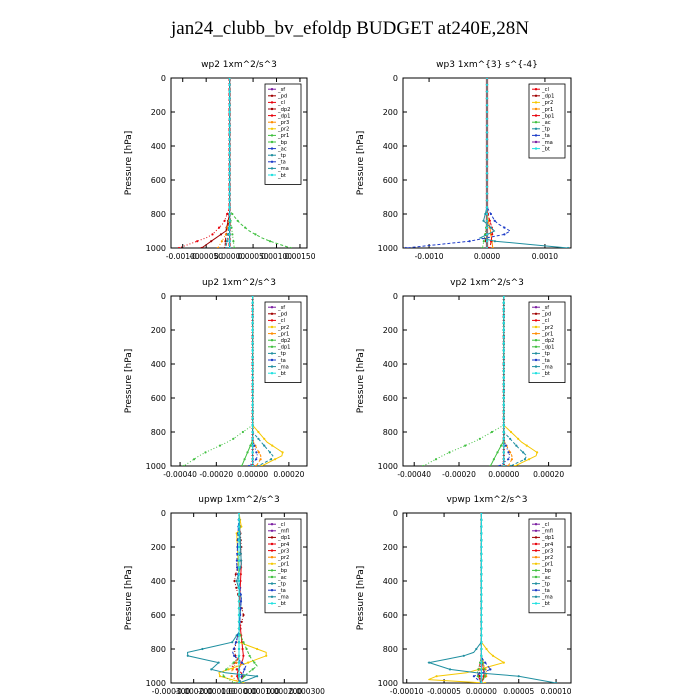 Image resolution: width=700 pixels, height=700 pixels. Describe the element at coordinates (361, 598) in the screenshot. I see `y-axis-label: Pressure [hPa]` at that location.